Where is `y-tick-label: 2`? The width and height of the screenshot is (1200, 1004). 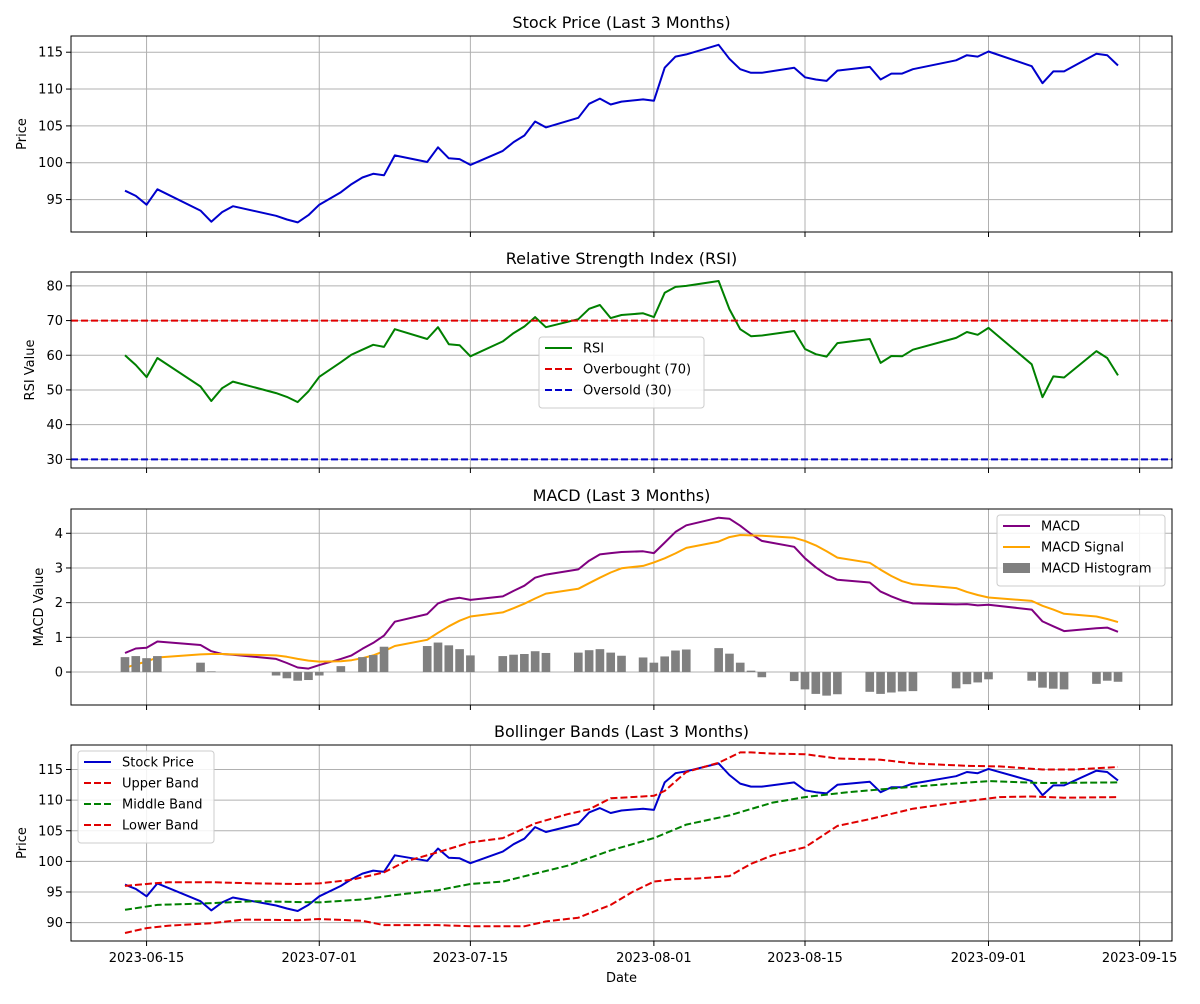 y-tick-label: 2 is located at coordinates (59, 603).